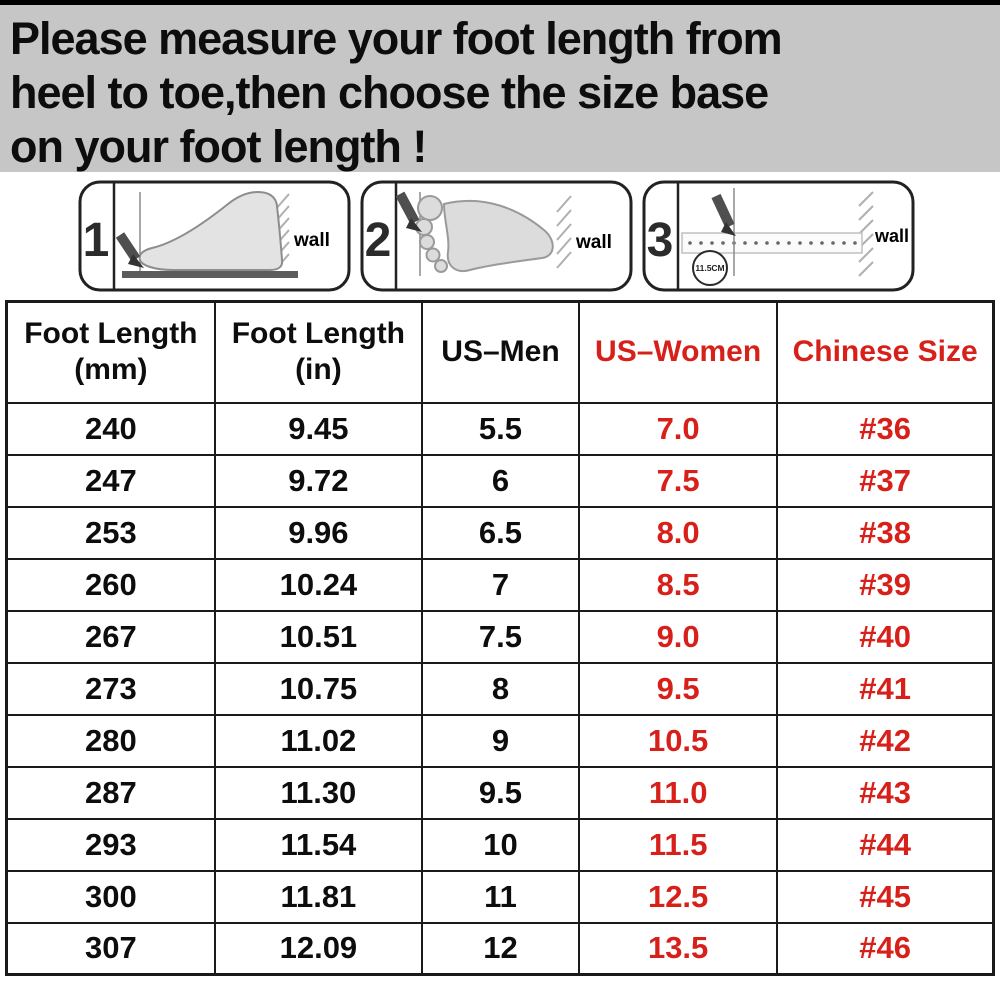 This screenshot has height=1000, width=1000. Describe the element at coordinates (678, 792) in the screenshot. I see `size-cell: 11.0` at that location.